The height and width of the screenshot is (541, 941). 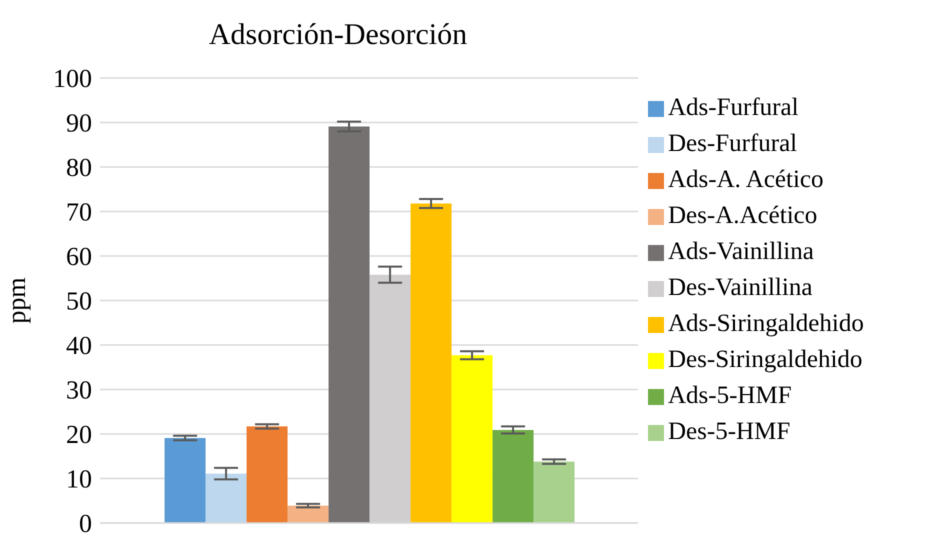 I want to click on y-tick-label: 50, so click(x=79, y=301).